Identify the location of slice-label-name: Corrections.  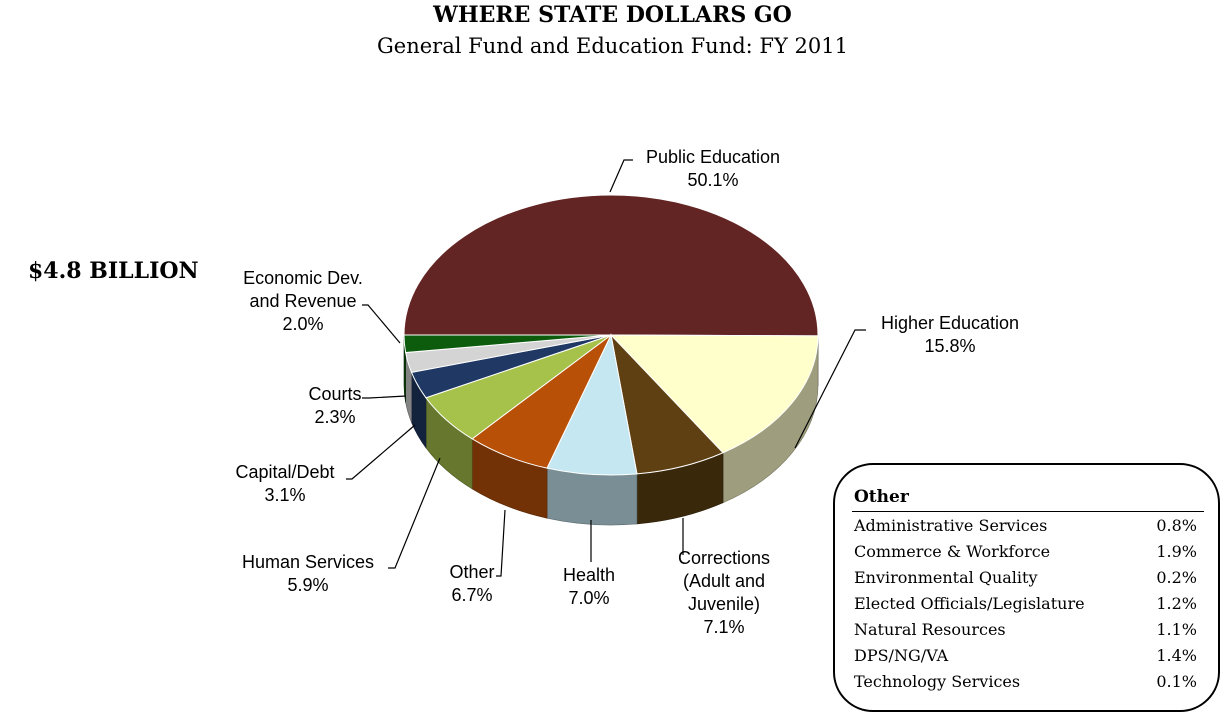
(724, 558).